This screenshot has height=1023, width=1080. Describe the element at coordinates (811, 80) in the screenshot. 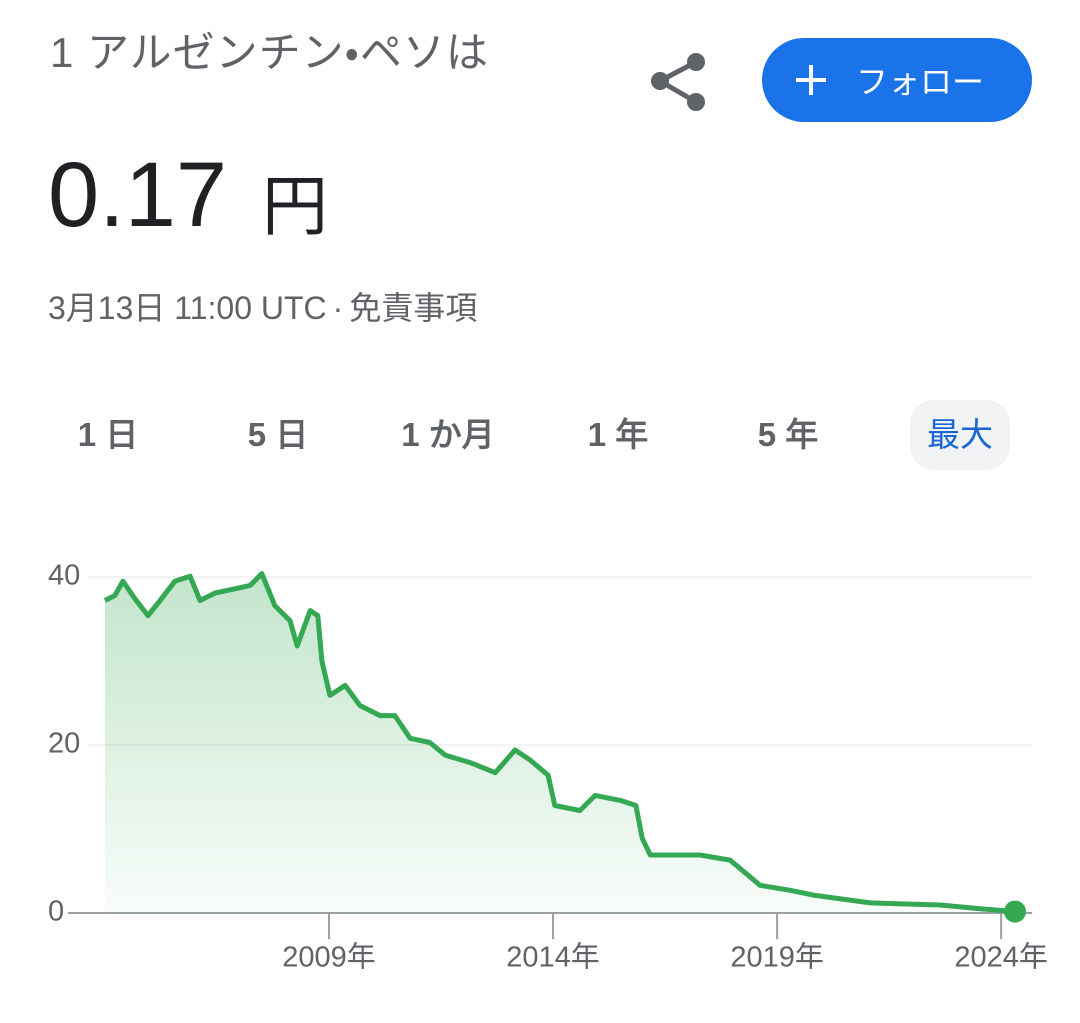

I see `plus-icon` at that location.